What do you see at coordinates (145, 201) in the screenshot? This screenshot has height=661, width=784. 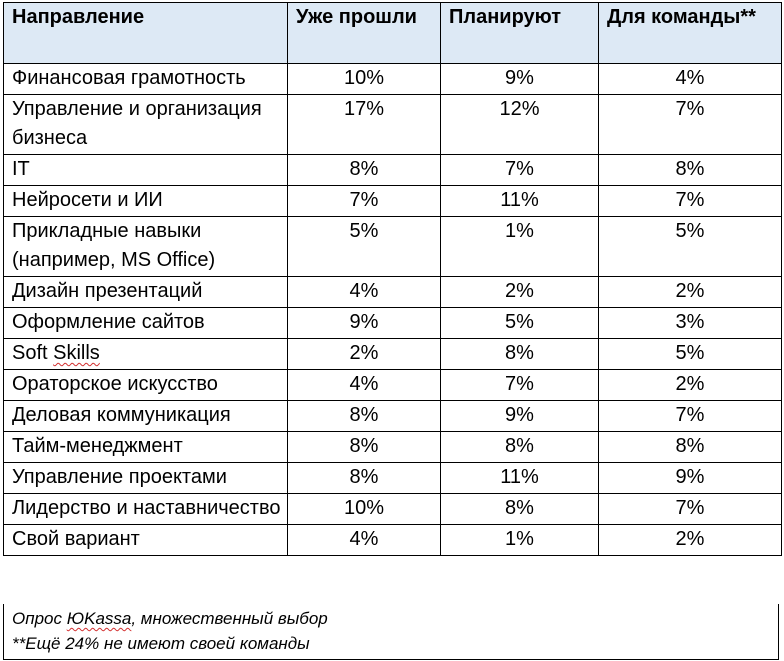 I see `cell-direction: Нейросети и ИИ` at bounding box center [145, 201].